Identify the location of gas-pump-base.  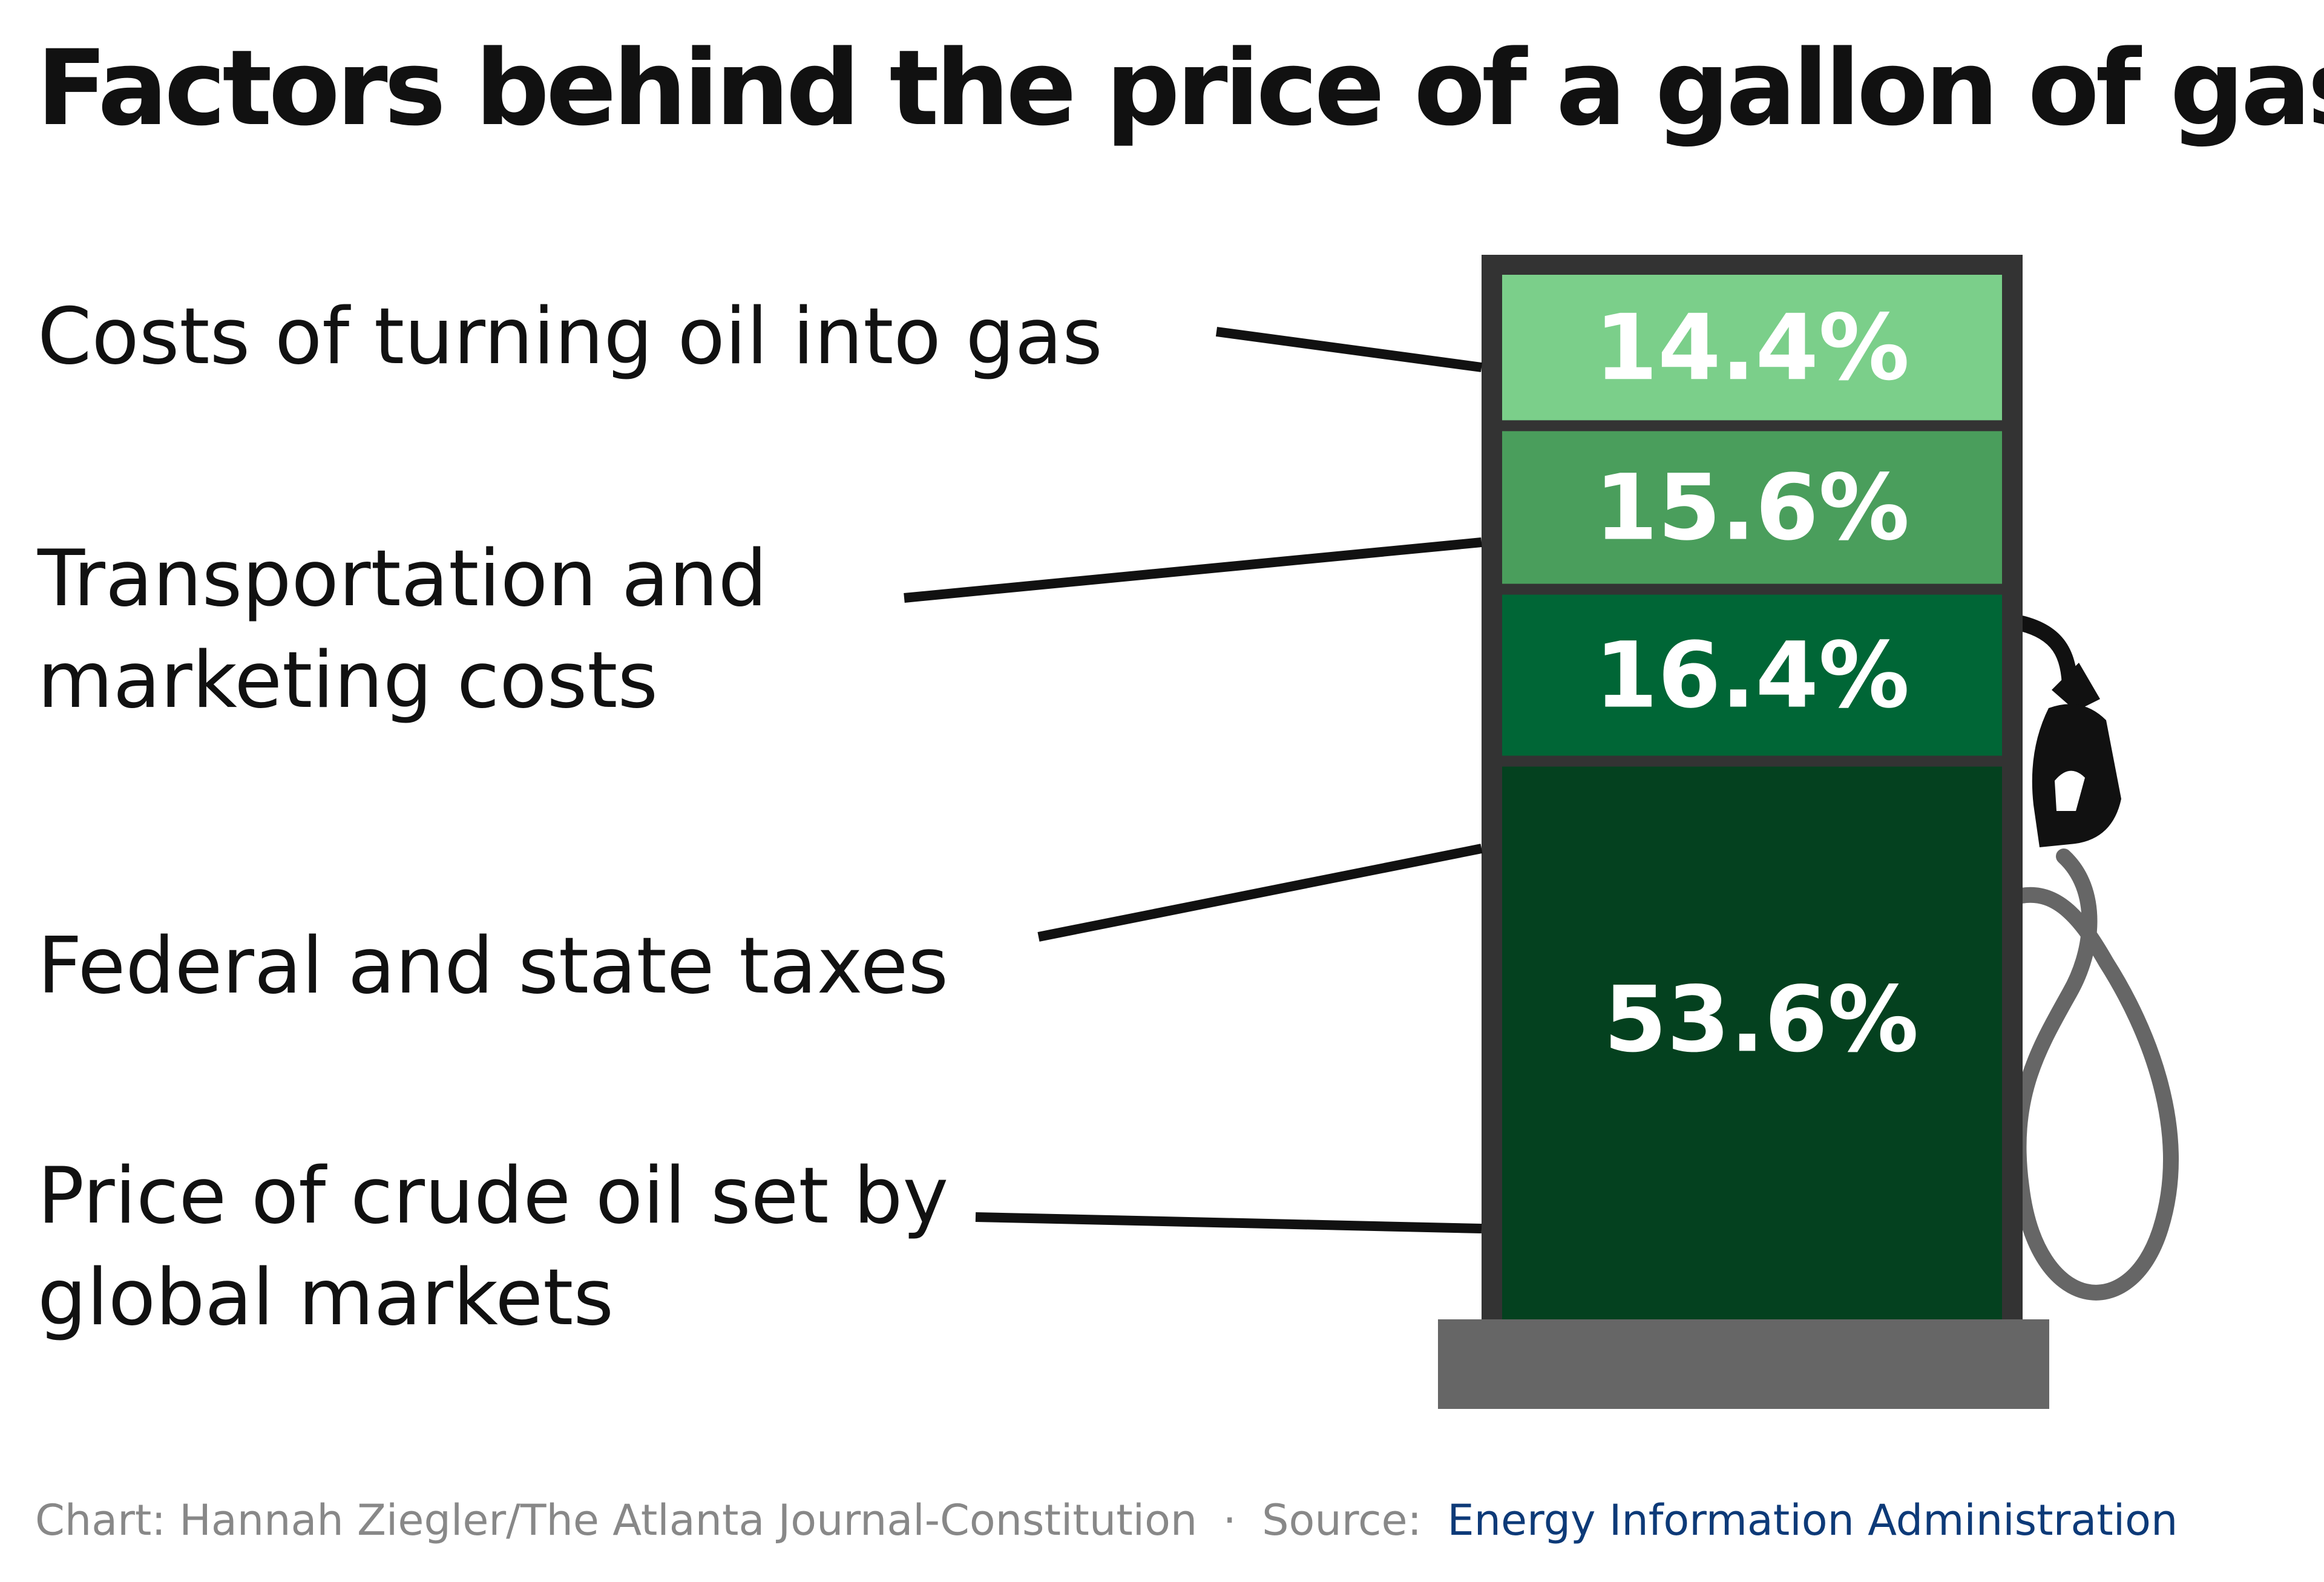
(1743, 1364).